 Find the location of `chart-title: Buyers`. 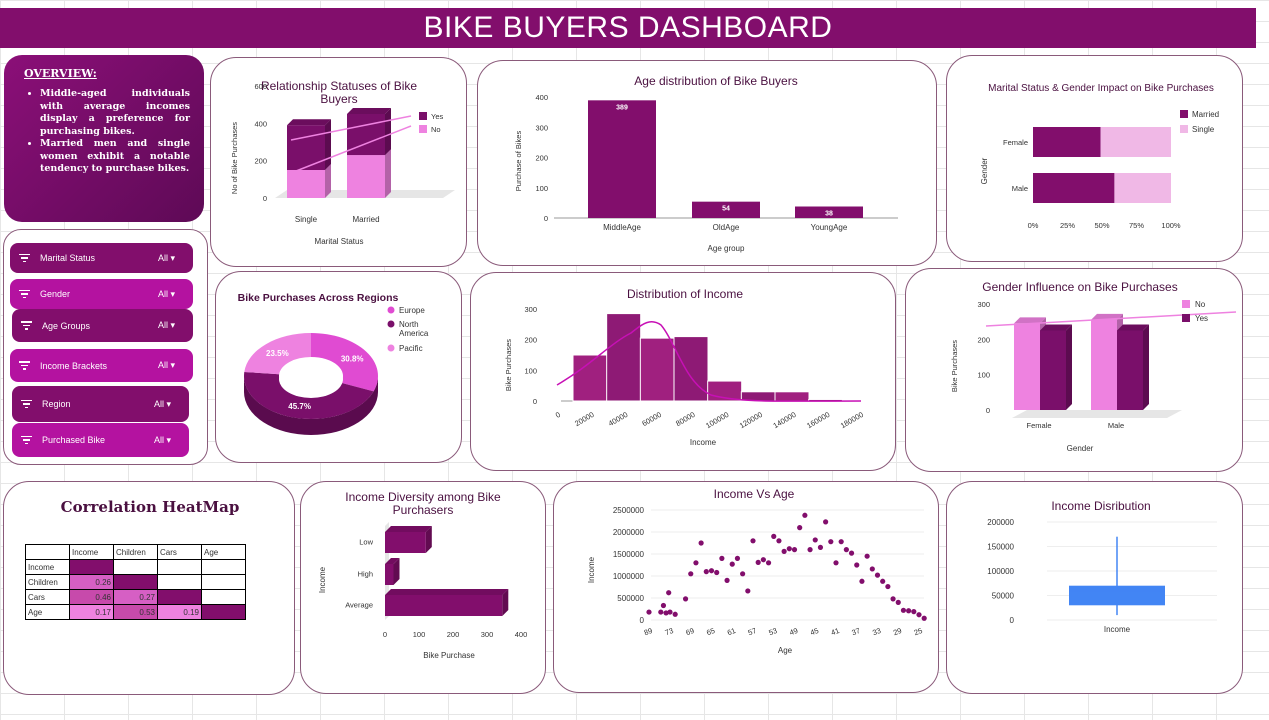

chart-title: Buyers is located at coordinates (338, 99).